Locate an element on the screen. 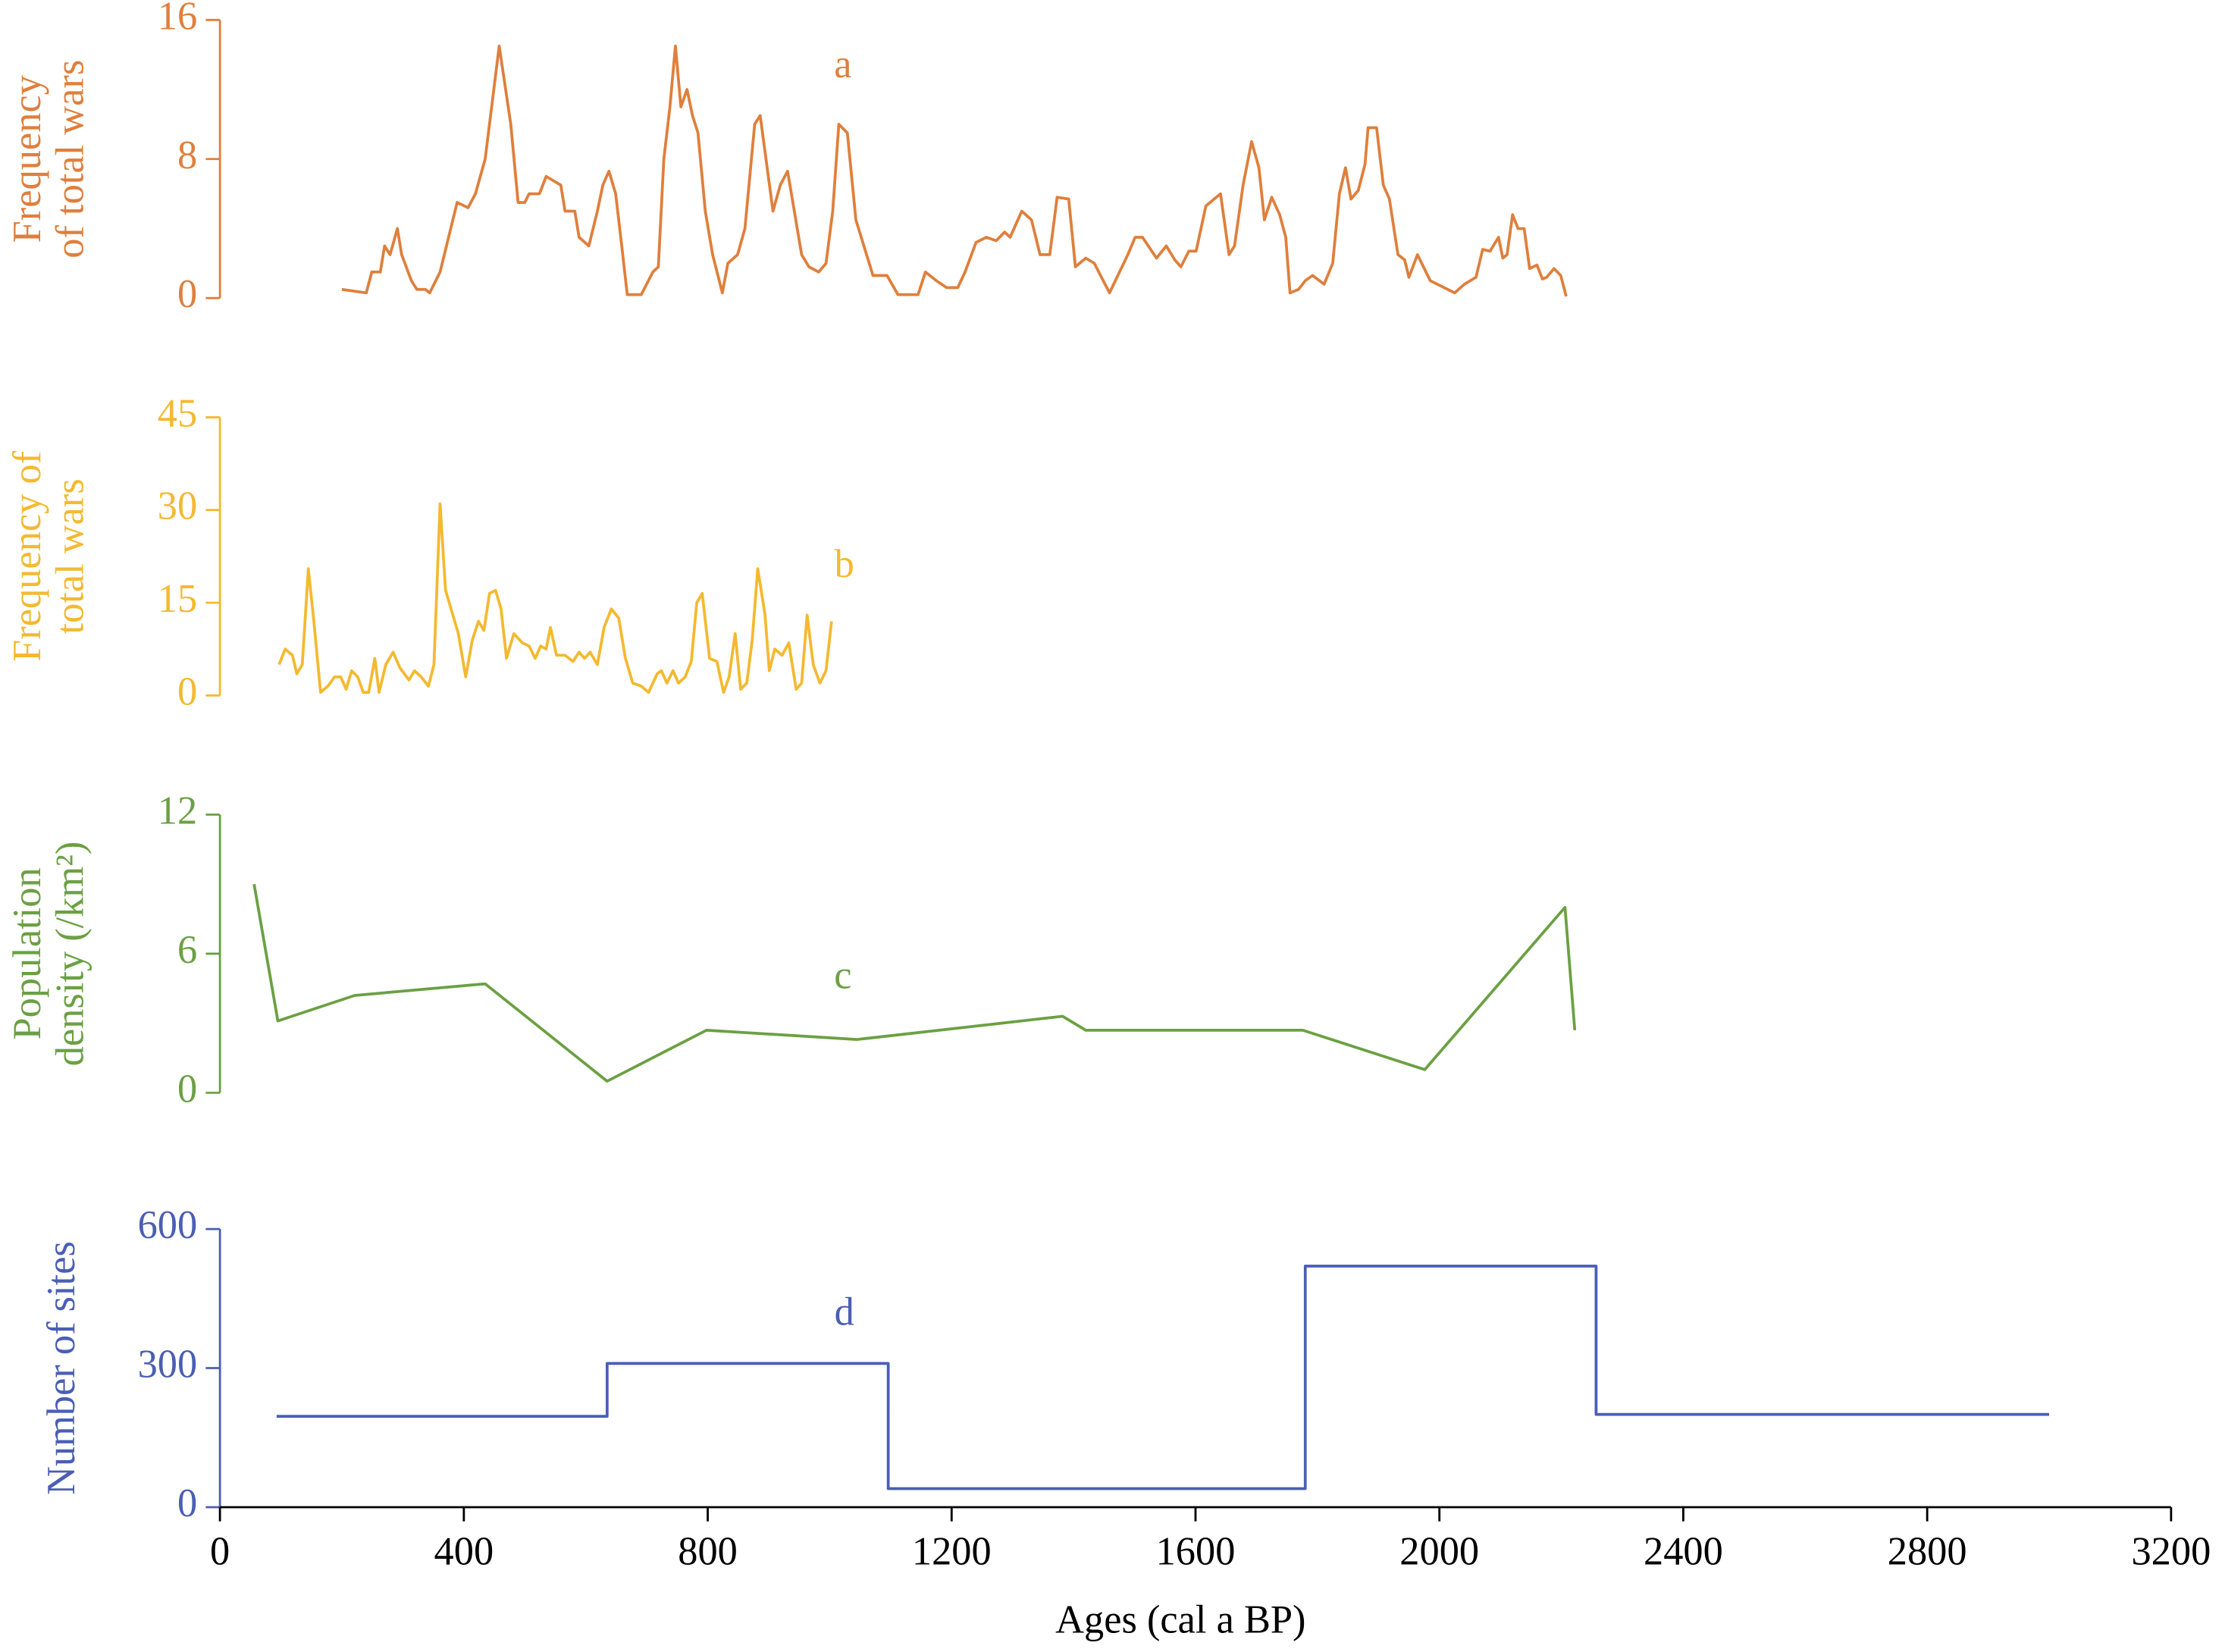  y-tick-label: 16 is located at coordinates (178, 19).